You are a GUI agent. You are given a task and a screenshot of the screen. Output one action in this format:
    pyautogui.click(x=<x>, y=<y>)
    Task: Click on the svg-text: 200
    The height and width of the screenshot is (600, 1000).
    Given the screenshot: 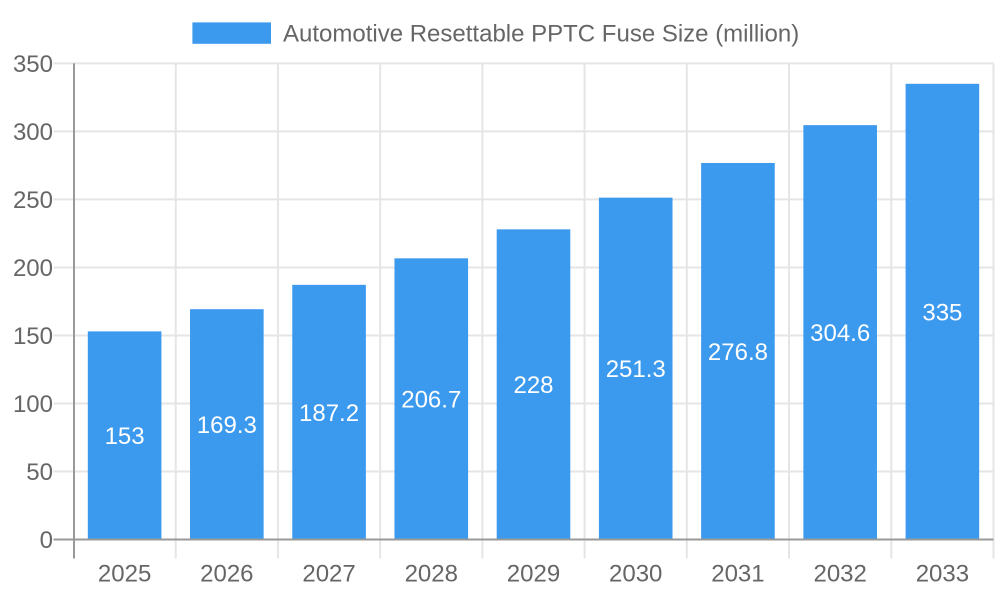 What is the action you would take?
    pyautogui.click(x=33, y=268)
    